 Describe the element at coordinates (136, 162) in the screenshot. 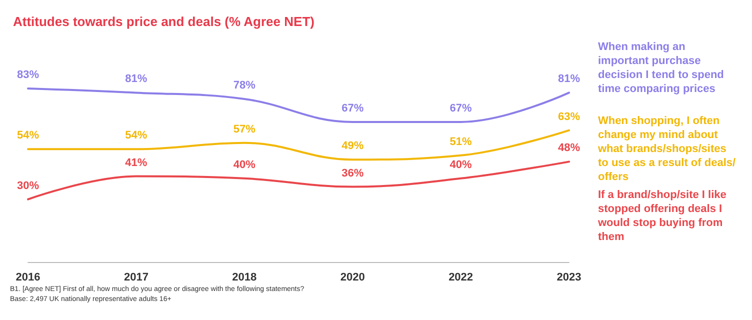

I see `data-label: 41%` at that location.